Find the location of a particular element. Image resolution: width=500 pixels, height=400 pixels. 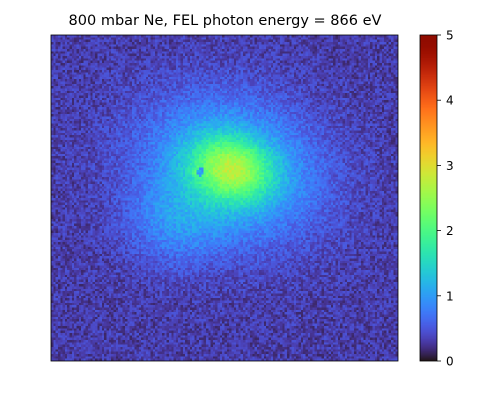

colorbar-tick-label-4: 4 is located at coordinates (450, 101).